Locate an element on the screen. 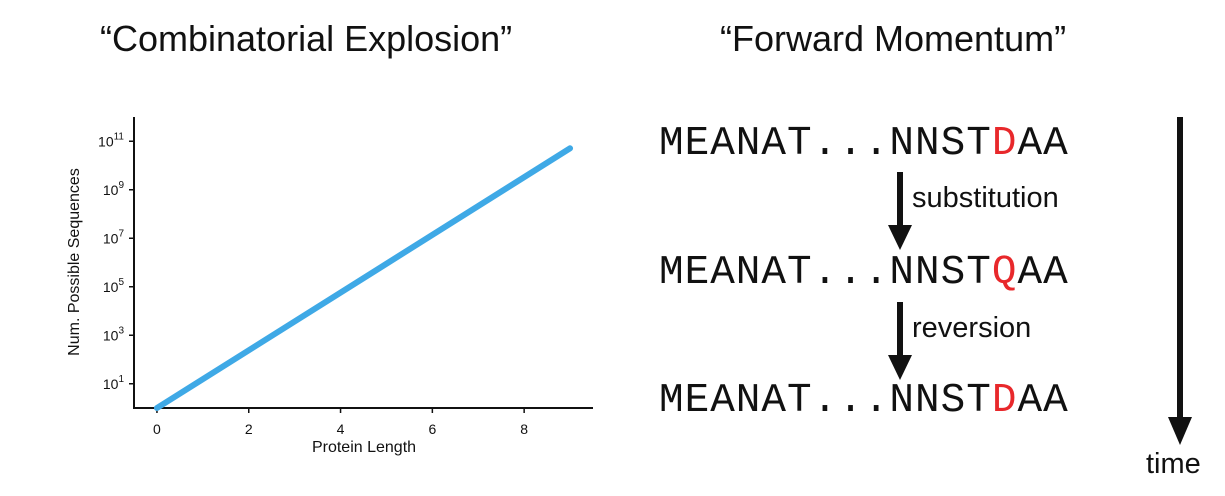 The width and height of the screenshot is (1225, 496). sequence-3-prefix: MEANAT...NNST is located at coordinates (825, 401).